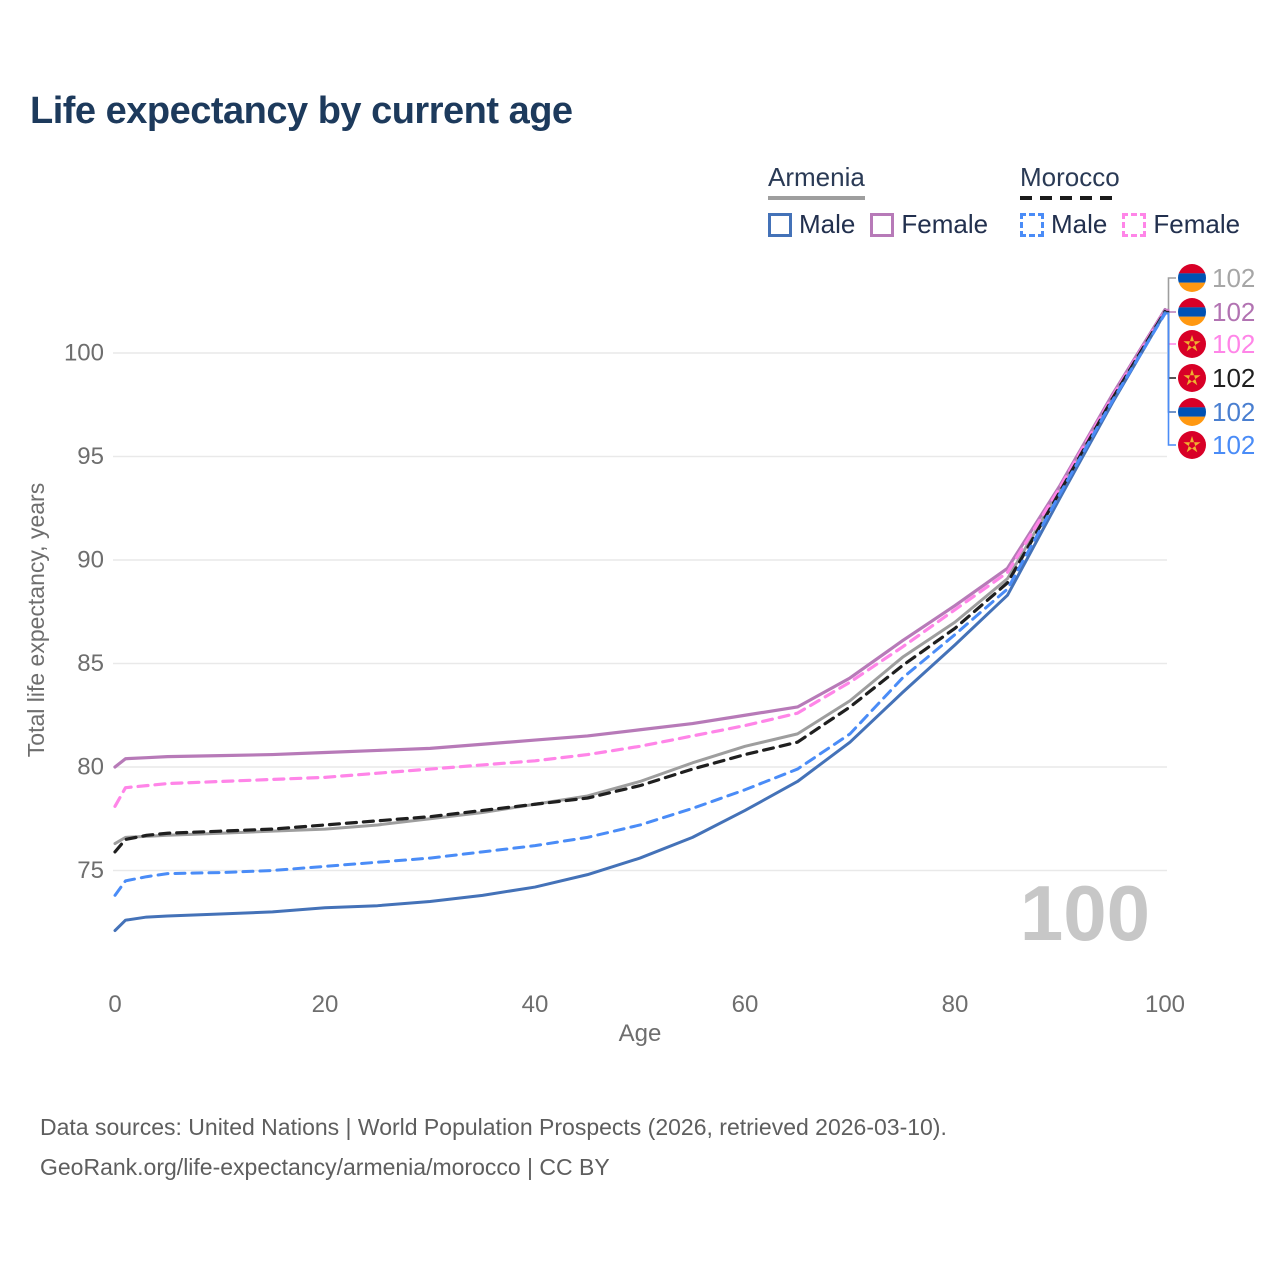 The image size is (1280, 1280). Describe the element at coordinates (1233, 378) in the screenshot. I see `end-value-label-morocco-total: 102` at that location.